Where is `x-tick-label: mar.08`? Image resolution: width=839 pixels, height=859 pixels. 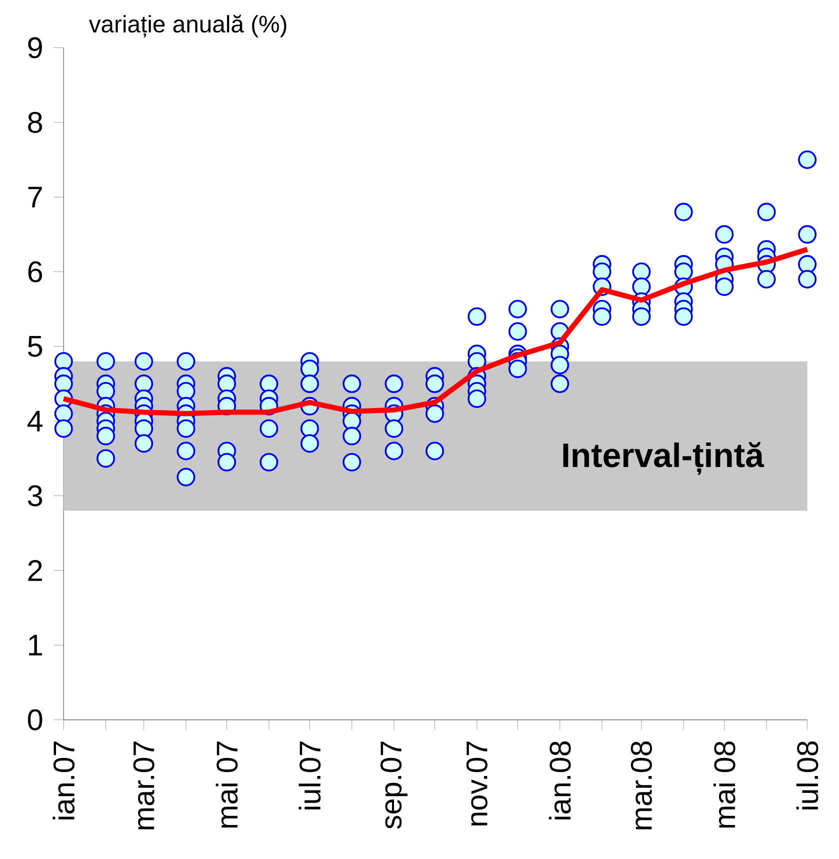
x-tick-label: mar.08 is located at coordinates (641, 785).